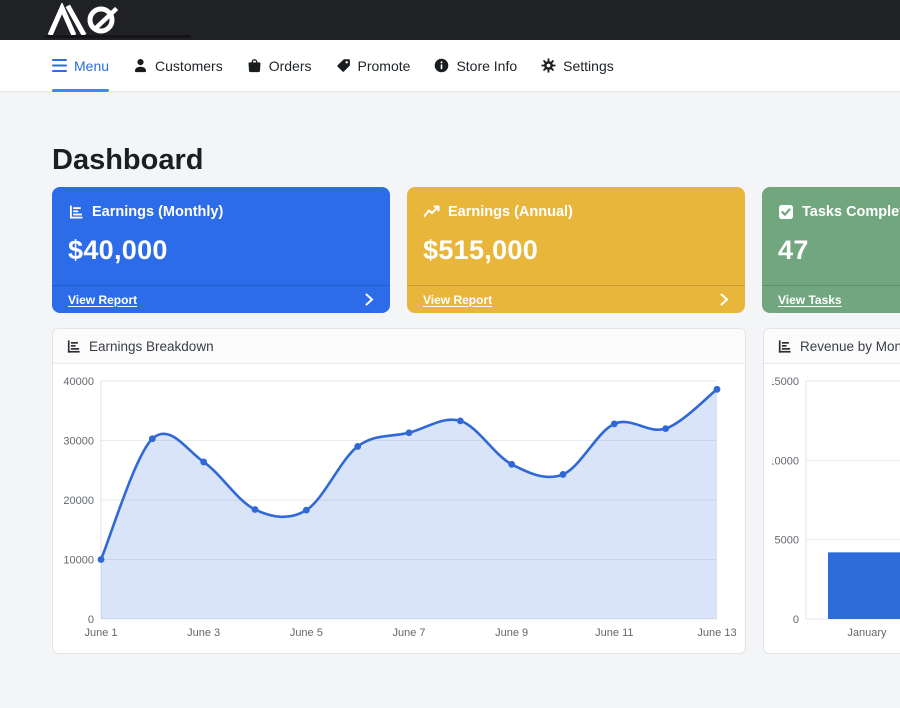  I want to click on card-footer: View Tasks, so click(831, 299).